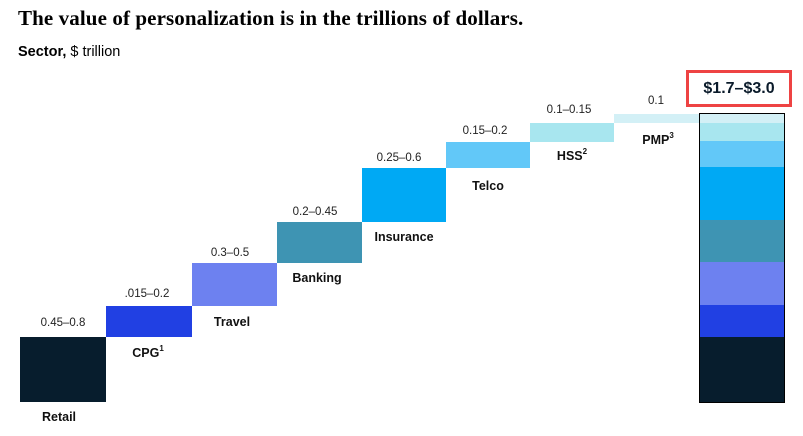 This screenshot has height=436, width=803. Describe the element at coordinates (93, 52) in the screenshot. I see `subtitle-unit: $ trillion` at that location.